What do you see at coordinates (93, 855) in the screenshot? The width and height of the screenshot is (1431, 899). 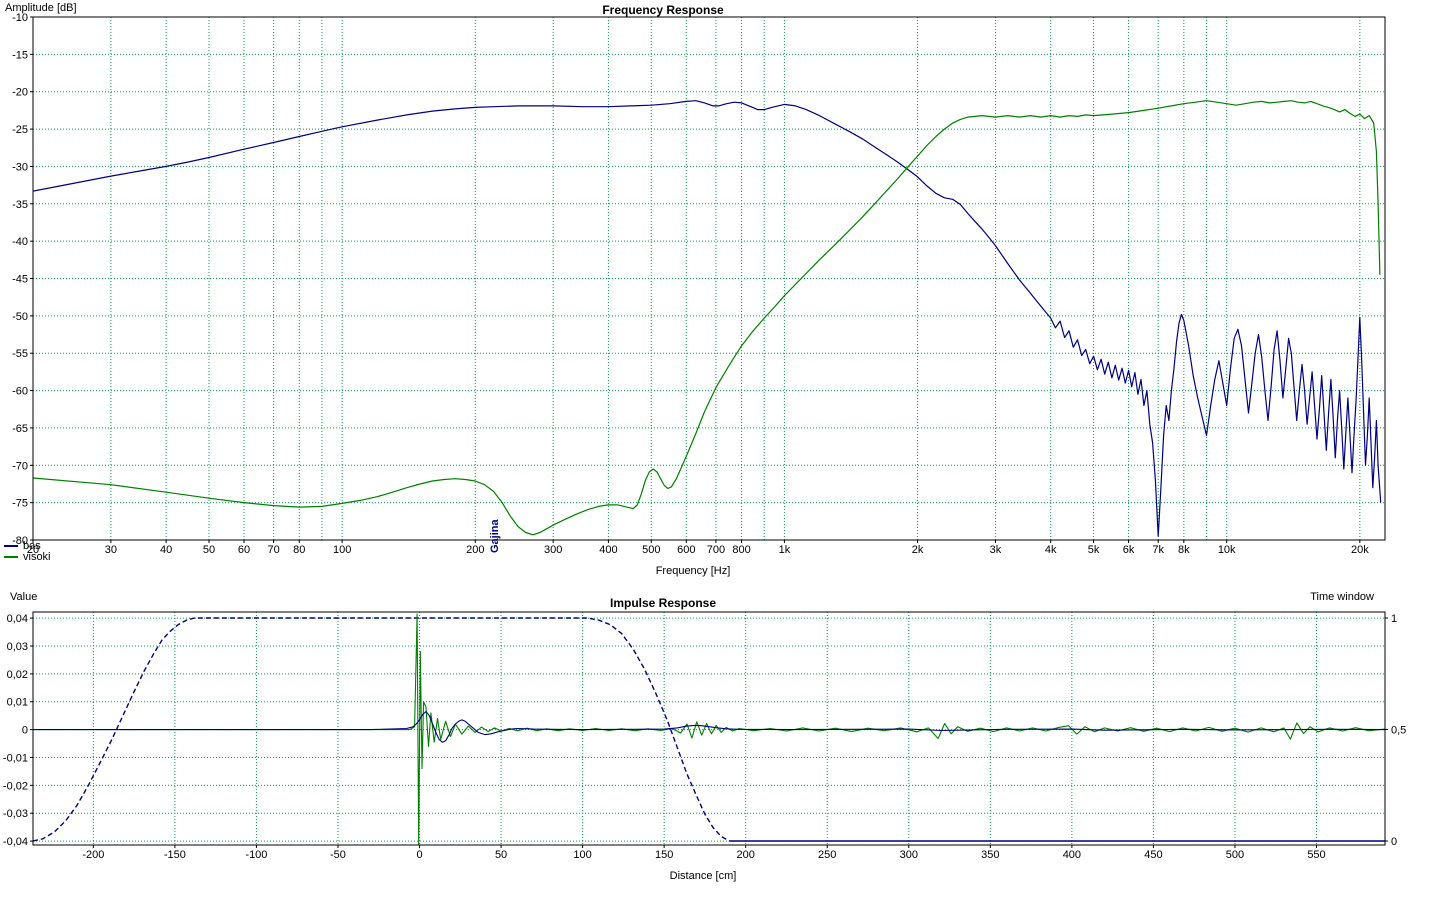 I see `svg-text: -200` at bounding box center [93, 855].